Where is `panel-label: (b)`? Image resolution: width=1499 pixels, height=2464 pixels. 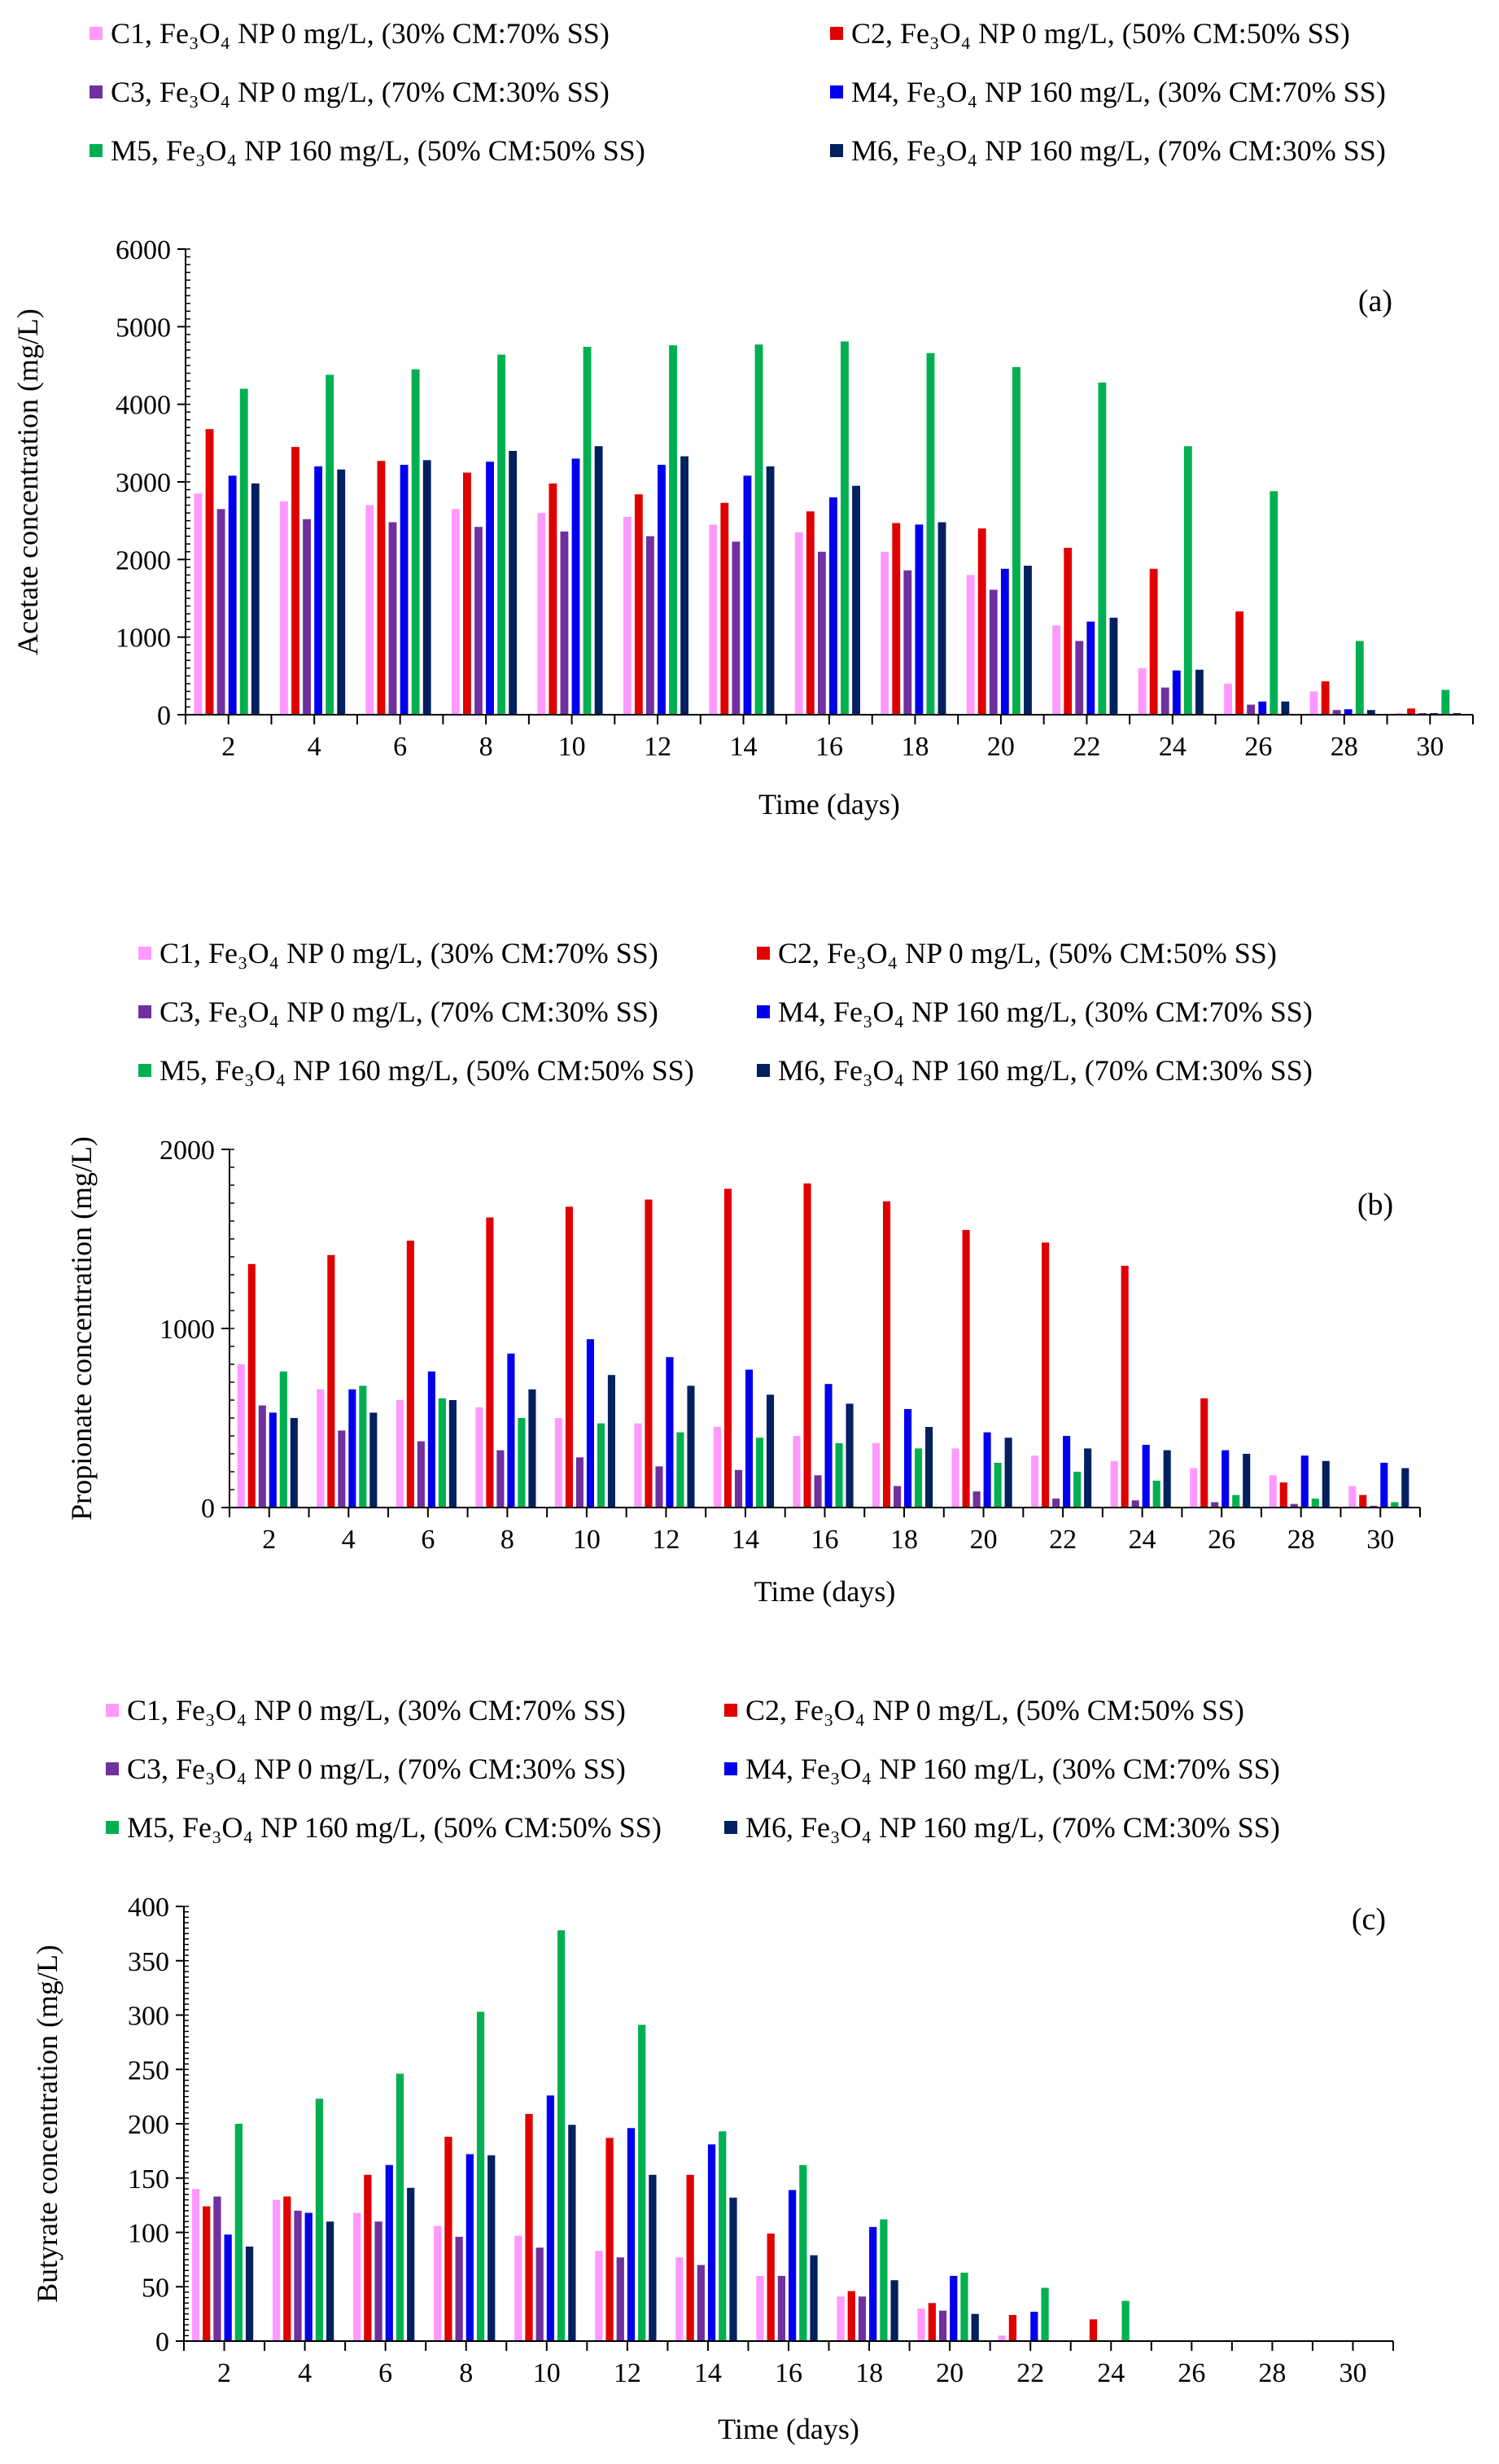
panel-label: (b) is located at coordinates (1375, 1205).